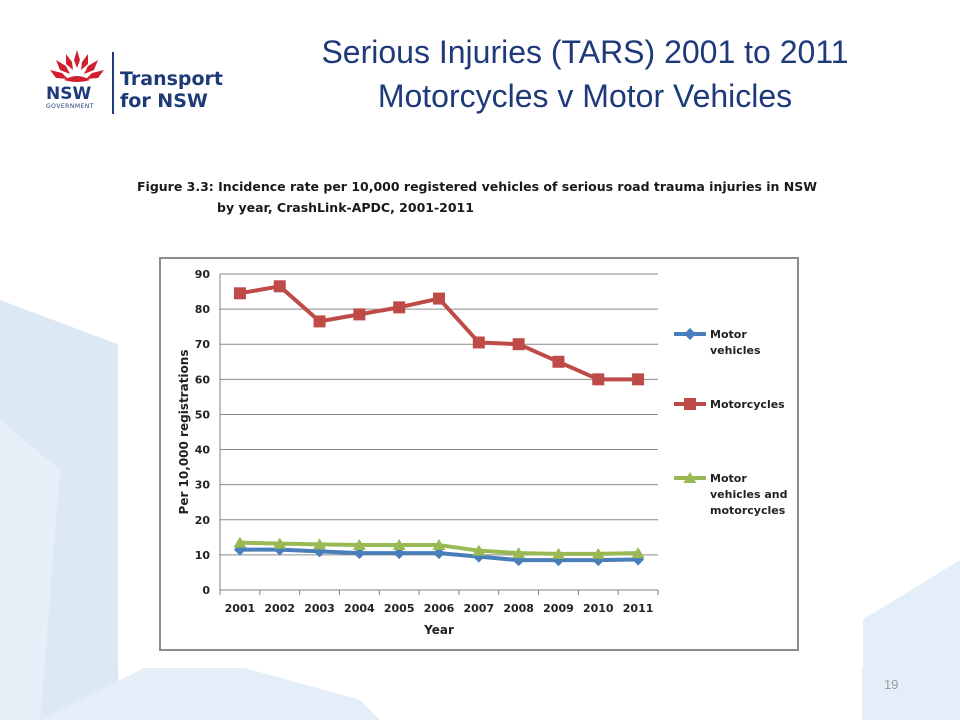  Describe the element at coordinates (690, 477) in the screenshot. I see `legend-marker-motor-vehicles-and-motorcycles` at that location.